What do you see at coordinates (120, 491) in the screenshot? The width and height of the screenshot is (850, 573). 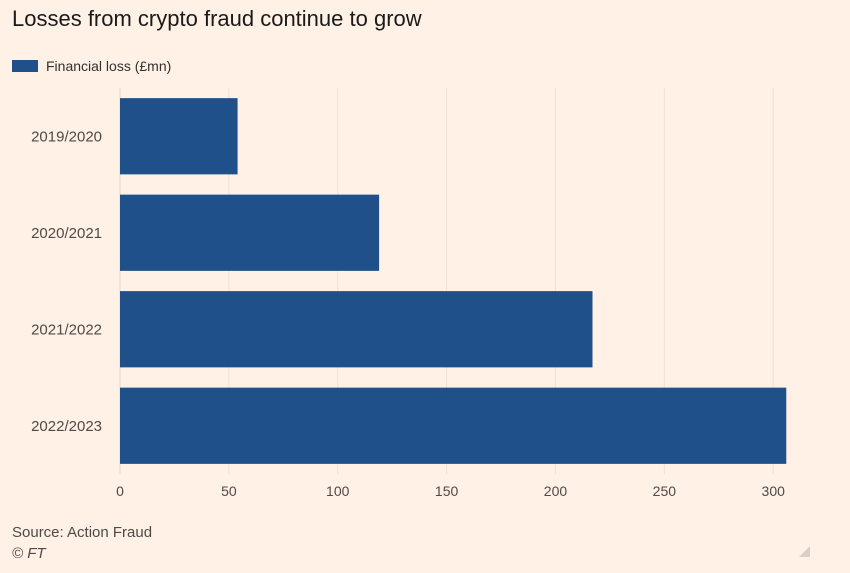 I see `x-tick-label: 0` at bounding box center [120, 491].